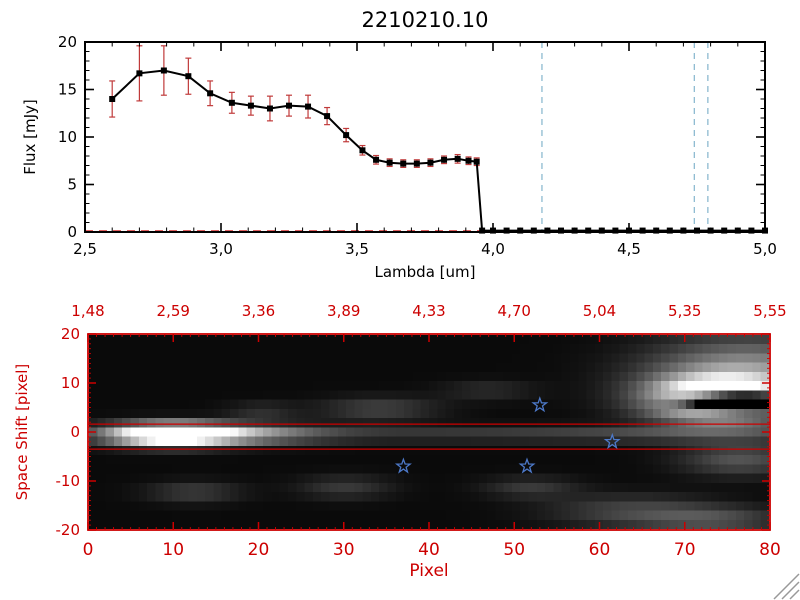 The height and width of the screenshot is (600, 800). I want to click on x-tick-label: 3,5, so click(357, 249).